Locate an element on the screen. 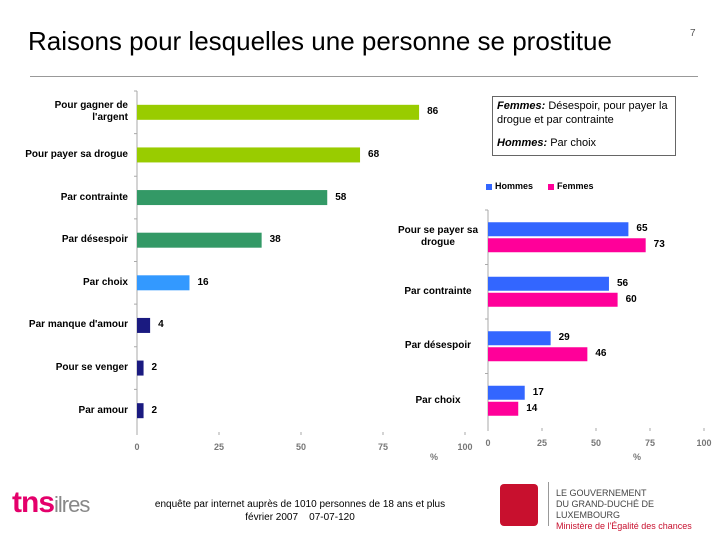  value-label: 29 is located at coordinates (564, 338).